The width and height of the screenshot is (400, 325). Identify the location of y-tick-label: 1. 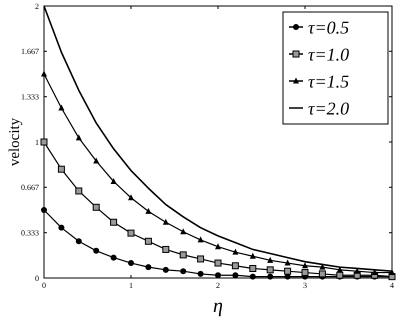
(37, 142).